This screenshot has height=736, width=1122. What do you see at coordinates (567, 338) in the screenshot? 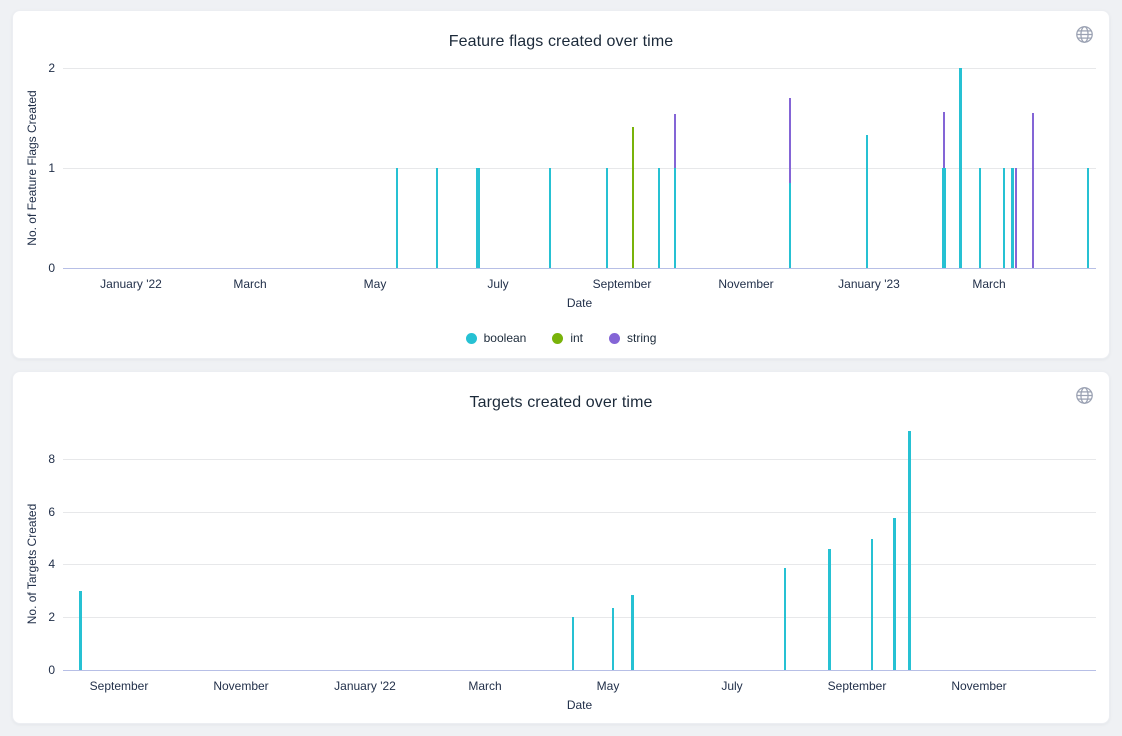
I see `legend-item-int: int` at bounding box center [567, 338].